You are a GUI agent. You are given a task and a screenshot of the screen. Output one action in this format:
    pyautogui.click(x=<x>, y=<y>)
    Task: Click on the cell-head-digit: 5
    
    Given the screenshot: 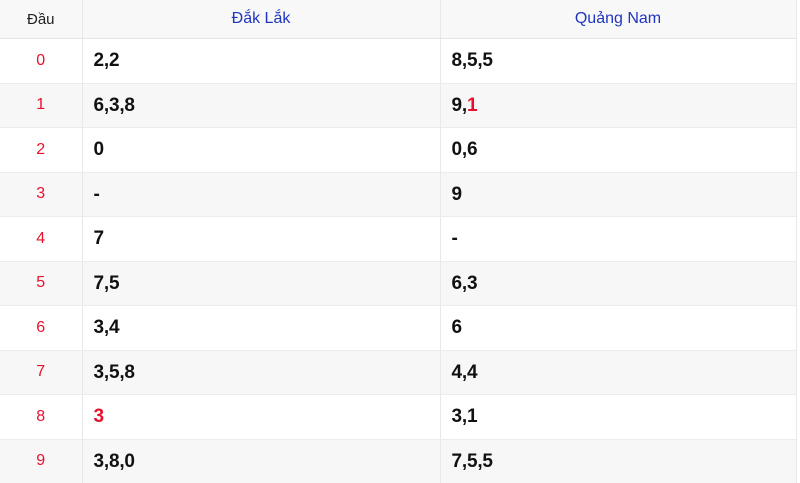 What is the action you would take?
    pyautogui.click(x=41, y=283)
    